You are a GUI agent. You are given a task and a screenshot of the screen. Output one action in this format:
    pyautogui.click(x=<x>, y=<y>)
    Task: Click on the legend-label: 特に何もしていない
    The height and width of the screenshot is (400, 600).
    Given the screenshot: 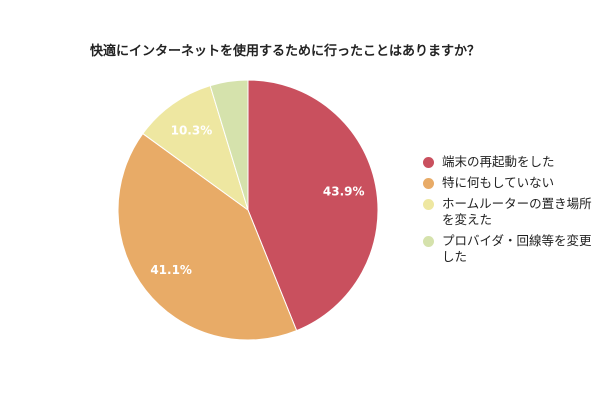 What is the action you would take?
    pyautogui.click(x=498, y=182)
    